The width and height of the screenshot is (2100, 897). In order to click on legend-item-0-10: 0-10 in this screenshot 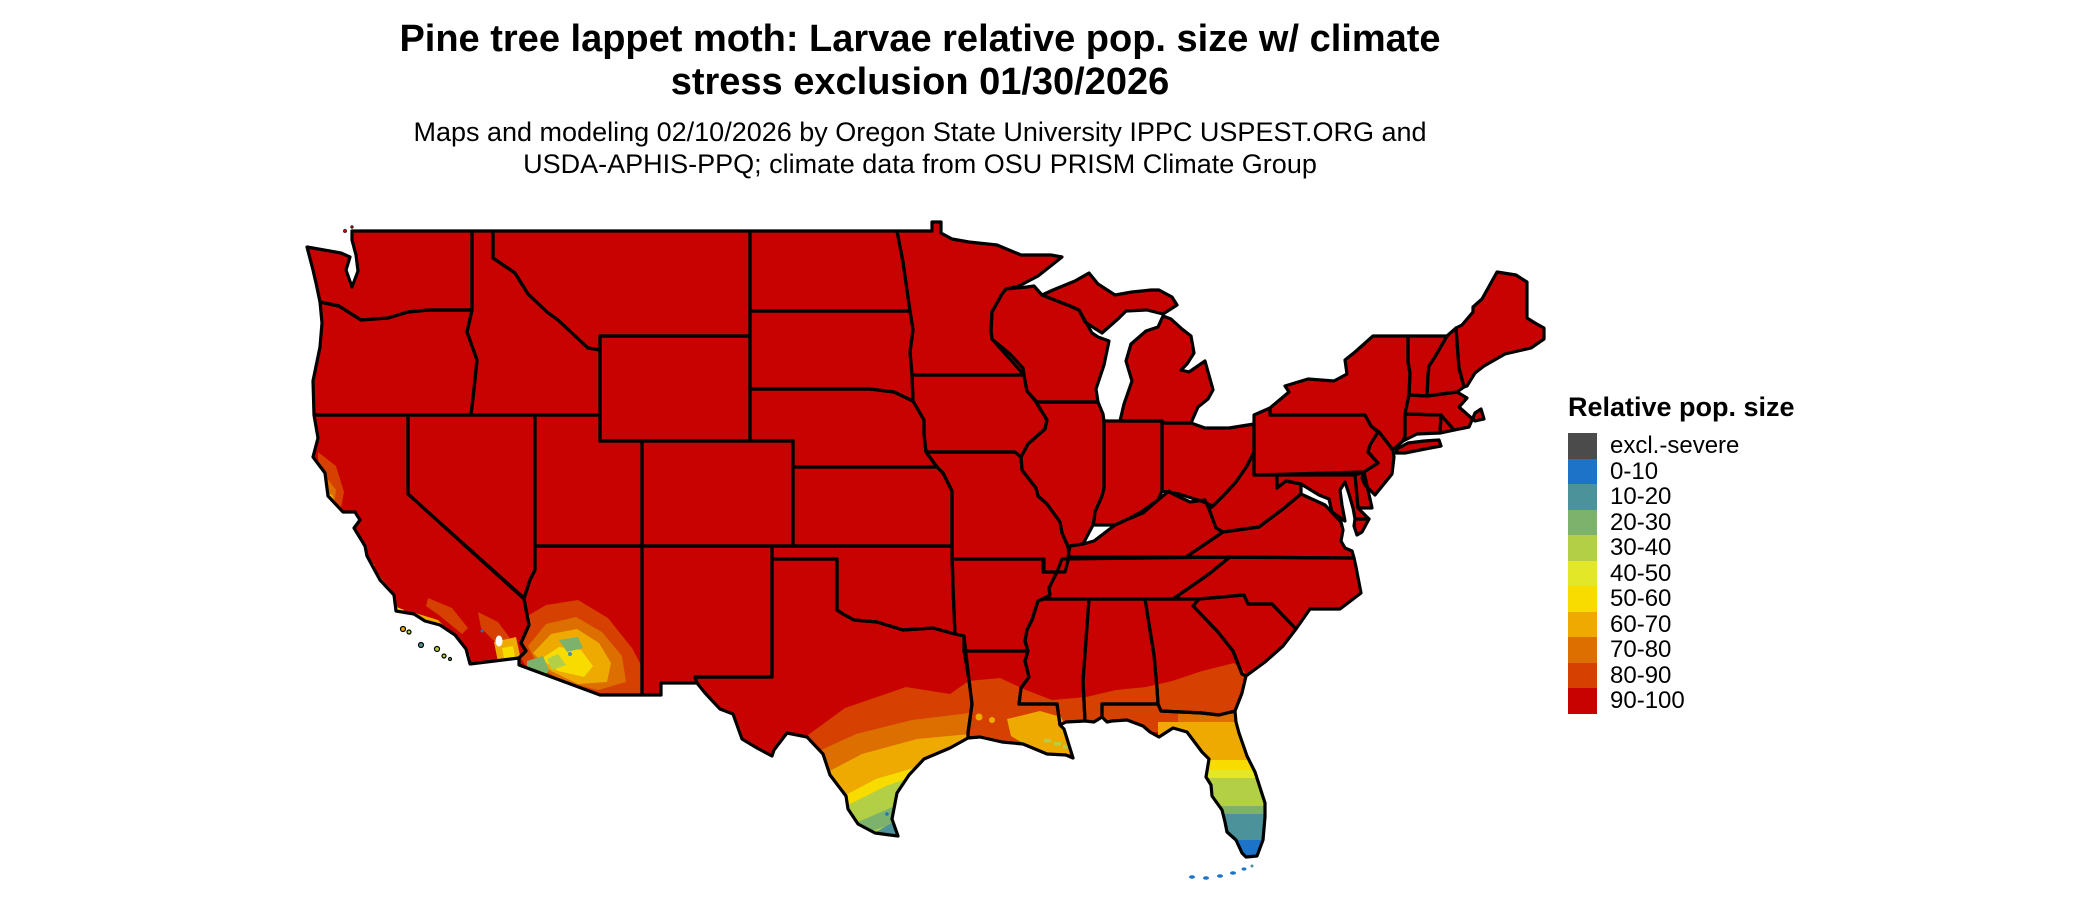, I will do `click(1698, 471)`.